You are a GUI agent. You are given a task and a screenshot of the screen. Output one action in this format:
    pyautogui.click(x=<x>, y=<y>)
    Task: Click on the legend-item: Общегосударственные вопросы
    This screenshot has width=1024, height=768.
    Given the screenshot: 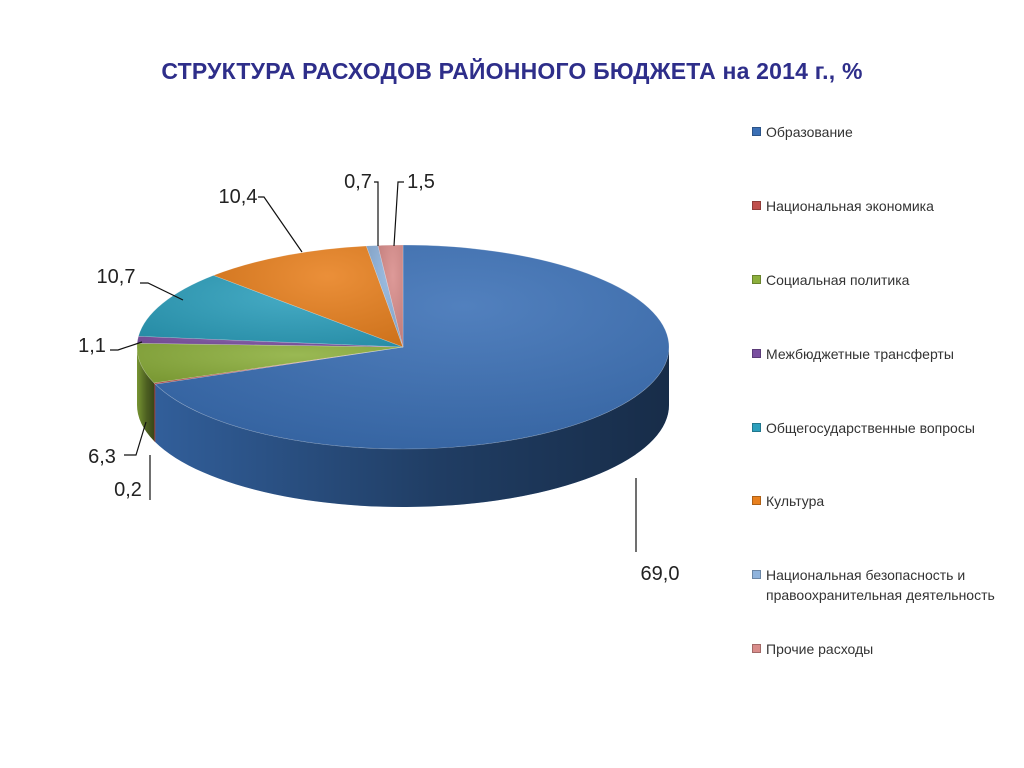 What is the action you would take?
    pyautogui.click(x=882, y=428)
    